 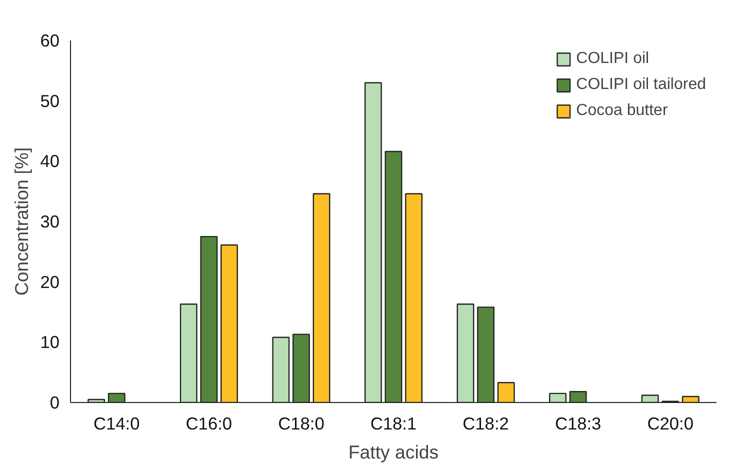 What do you see at coordinates (50, 100) in the screenshot?
I see `y-tick-label: 50` at bounding box center [50, 100].